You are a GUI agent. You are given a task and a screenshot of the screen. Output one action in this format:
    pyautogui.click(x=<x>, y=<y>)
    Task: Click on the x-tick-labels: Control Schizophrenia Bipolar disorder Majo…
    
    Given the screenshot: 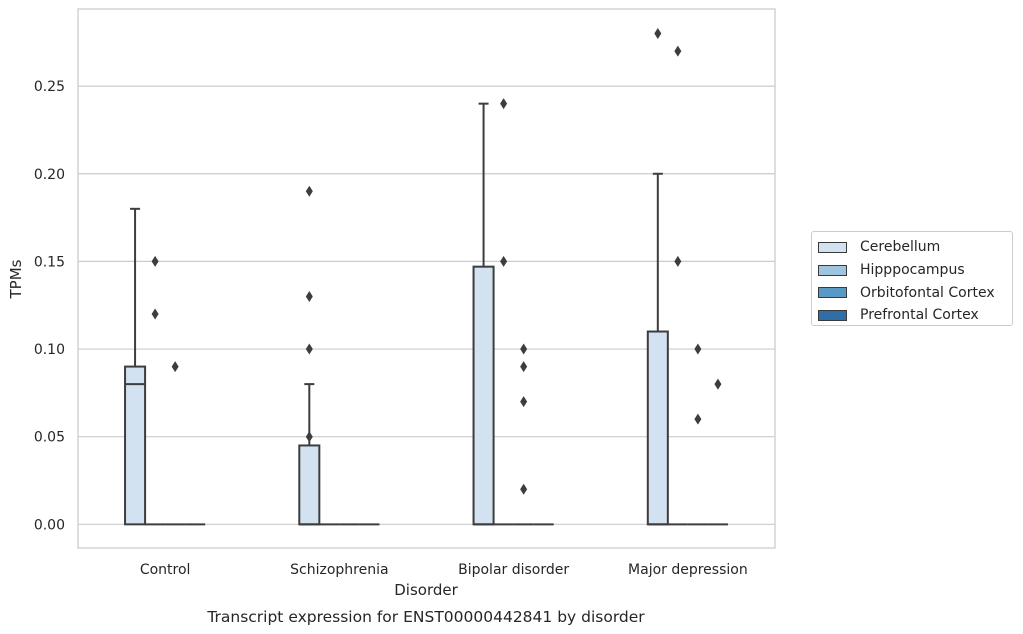 What is the action you would take?
    pyautogui.click(x=444, y=570)
    